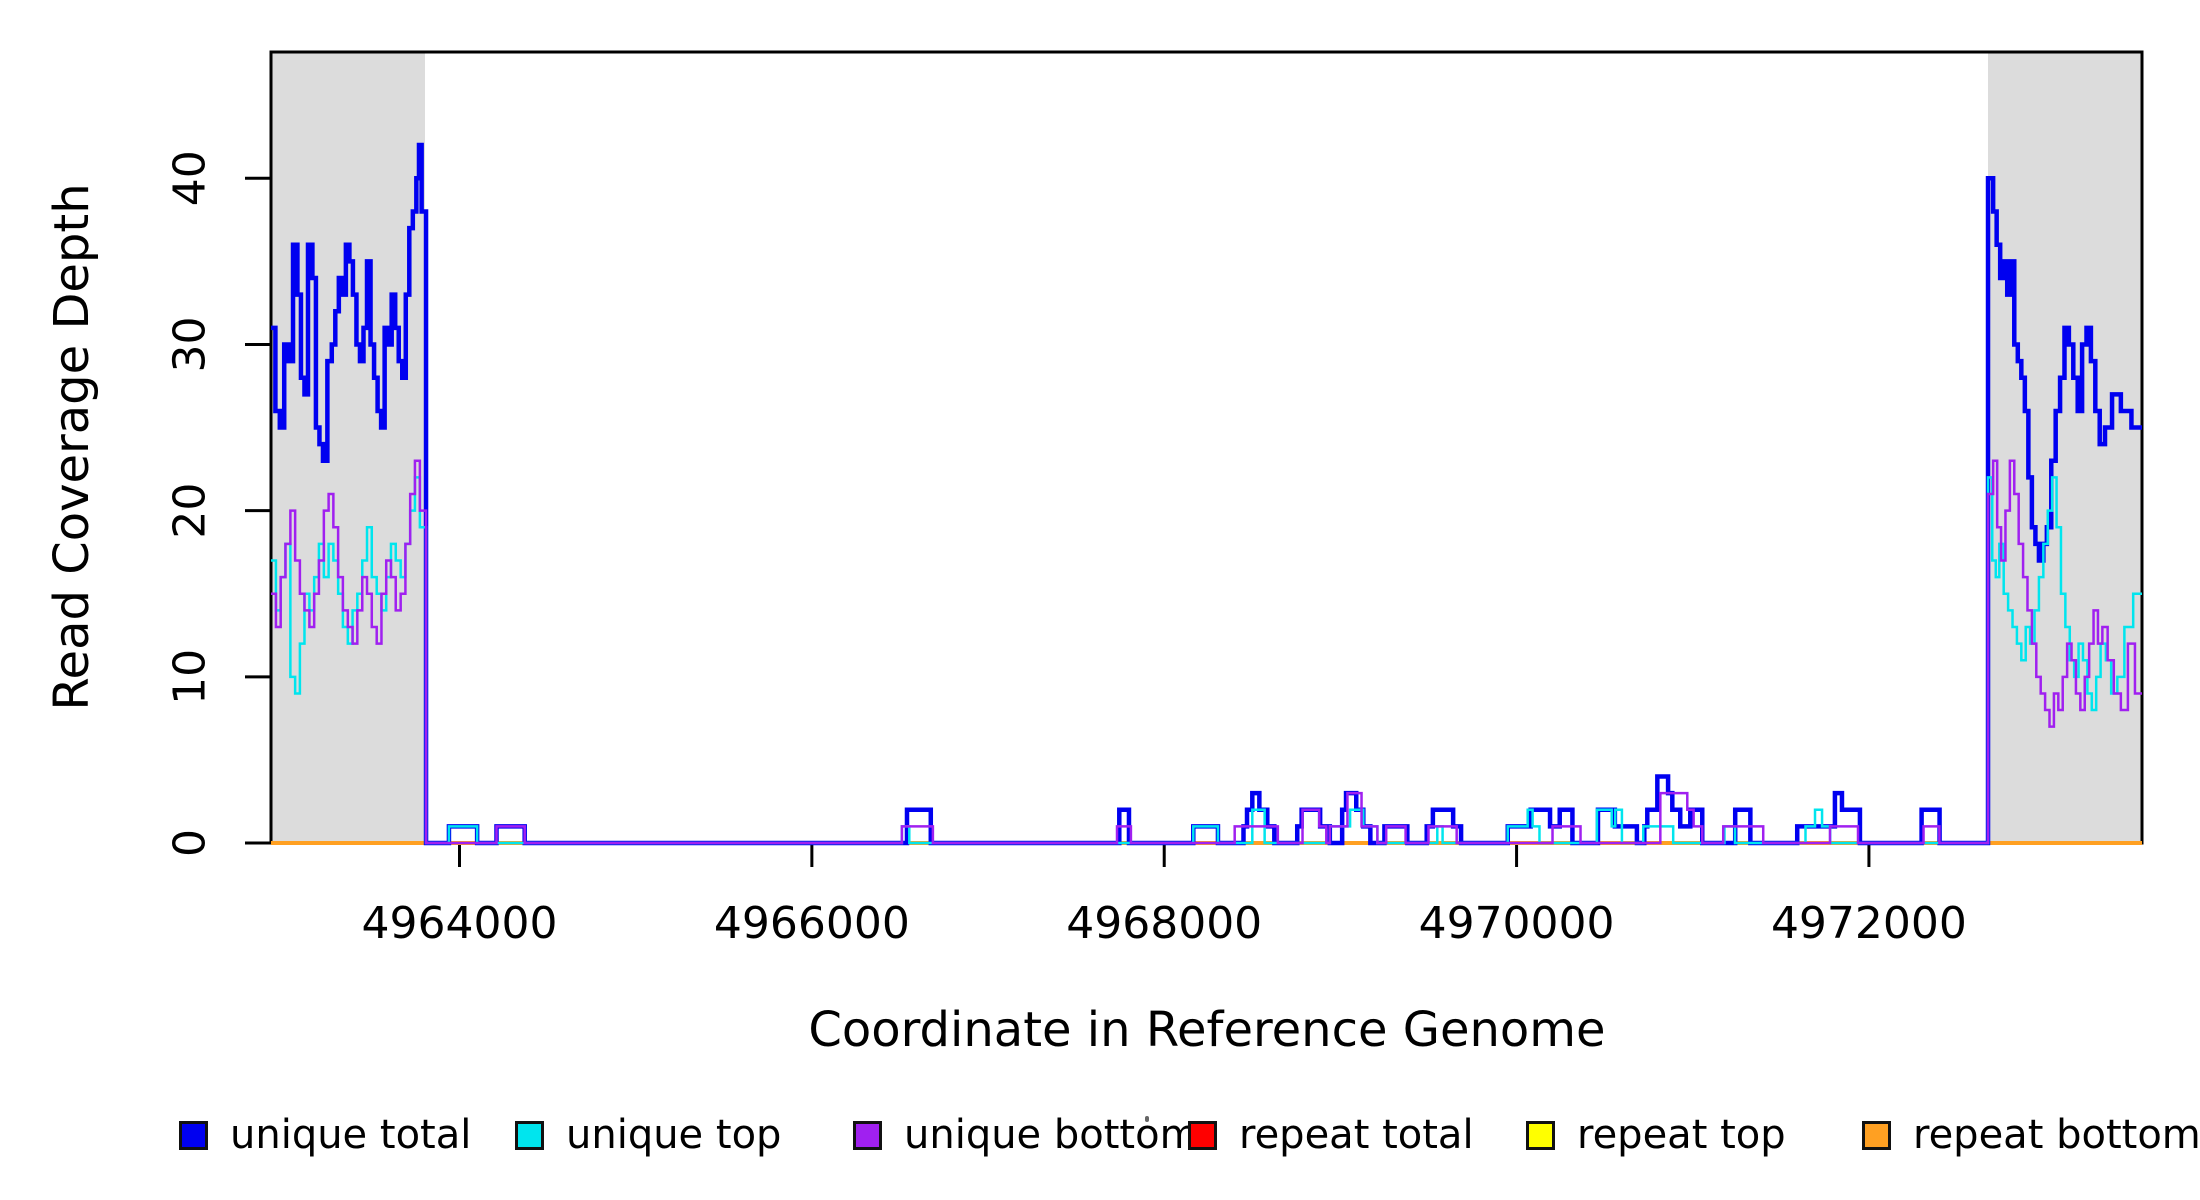 The width and height of the screenshot is (2200, 1200). What do you see at coordinates (1147, 1119) in the screenshot?
I see `stray-dot` at bounding box center [1147, 1119].